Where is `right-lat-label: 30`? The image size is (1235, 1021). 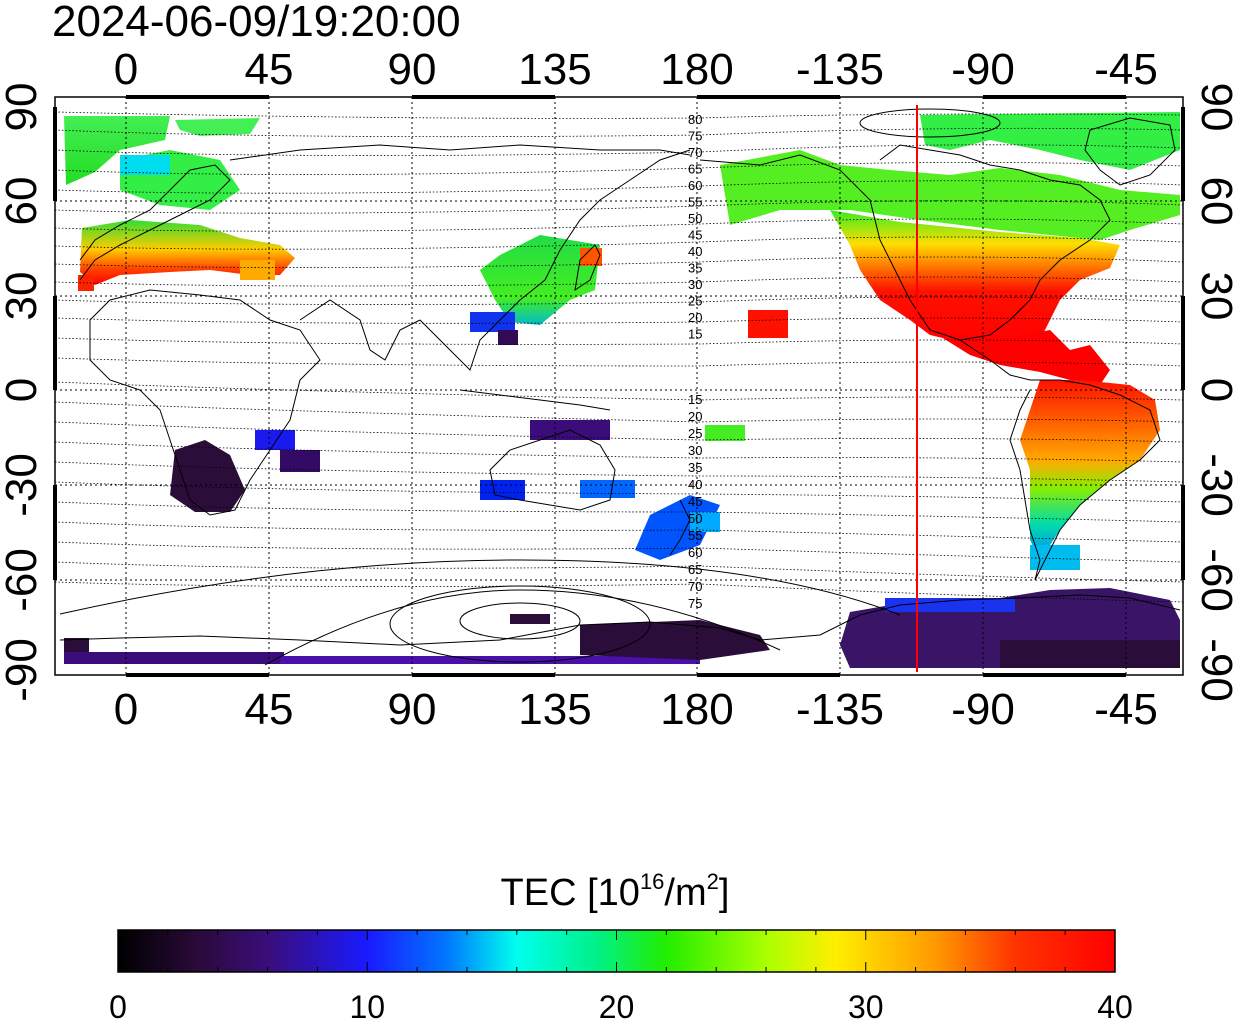 right-lat-label: 30 is located at coordinates (1213, 296).